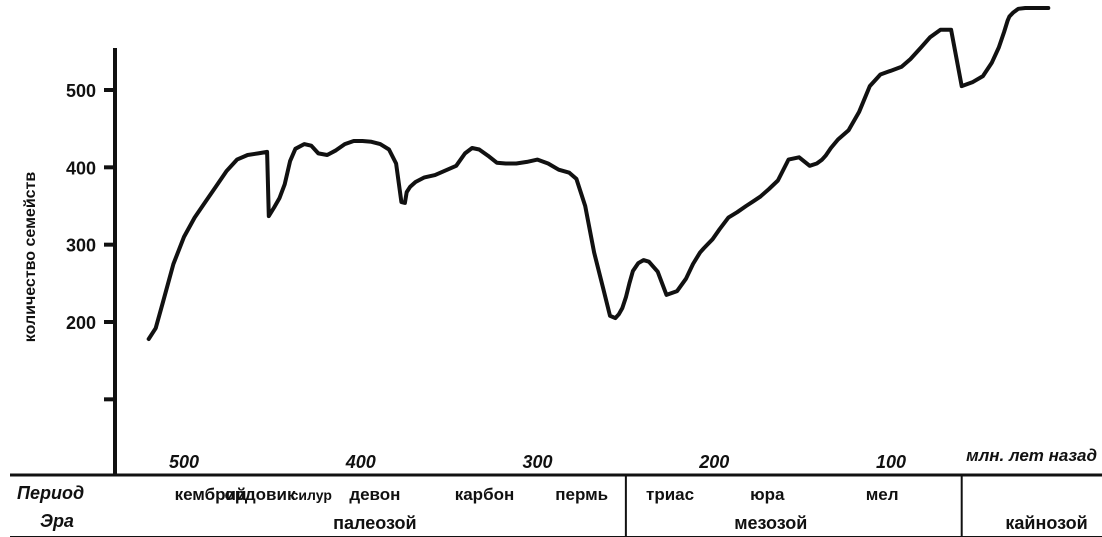  What do you see at coordinates (891, 462) in the screenshot?
I see `x-tick-label: 100` at bounding box center [891, 462].